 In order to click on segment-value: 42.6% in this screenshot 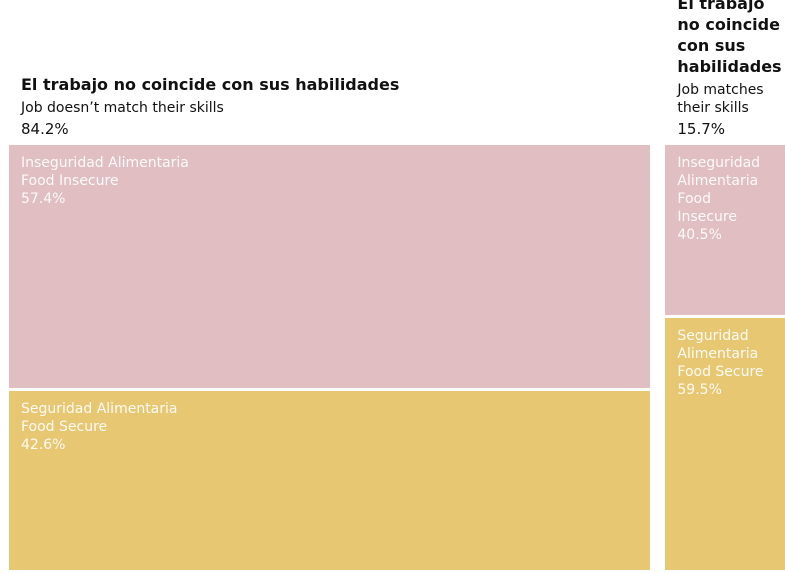, I will do `click(43, 444)`.